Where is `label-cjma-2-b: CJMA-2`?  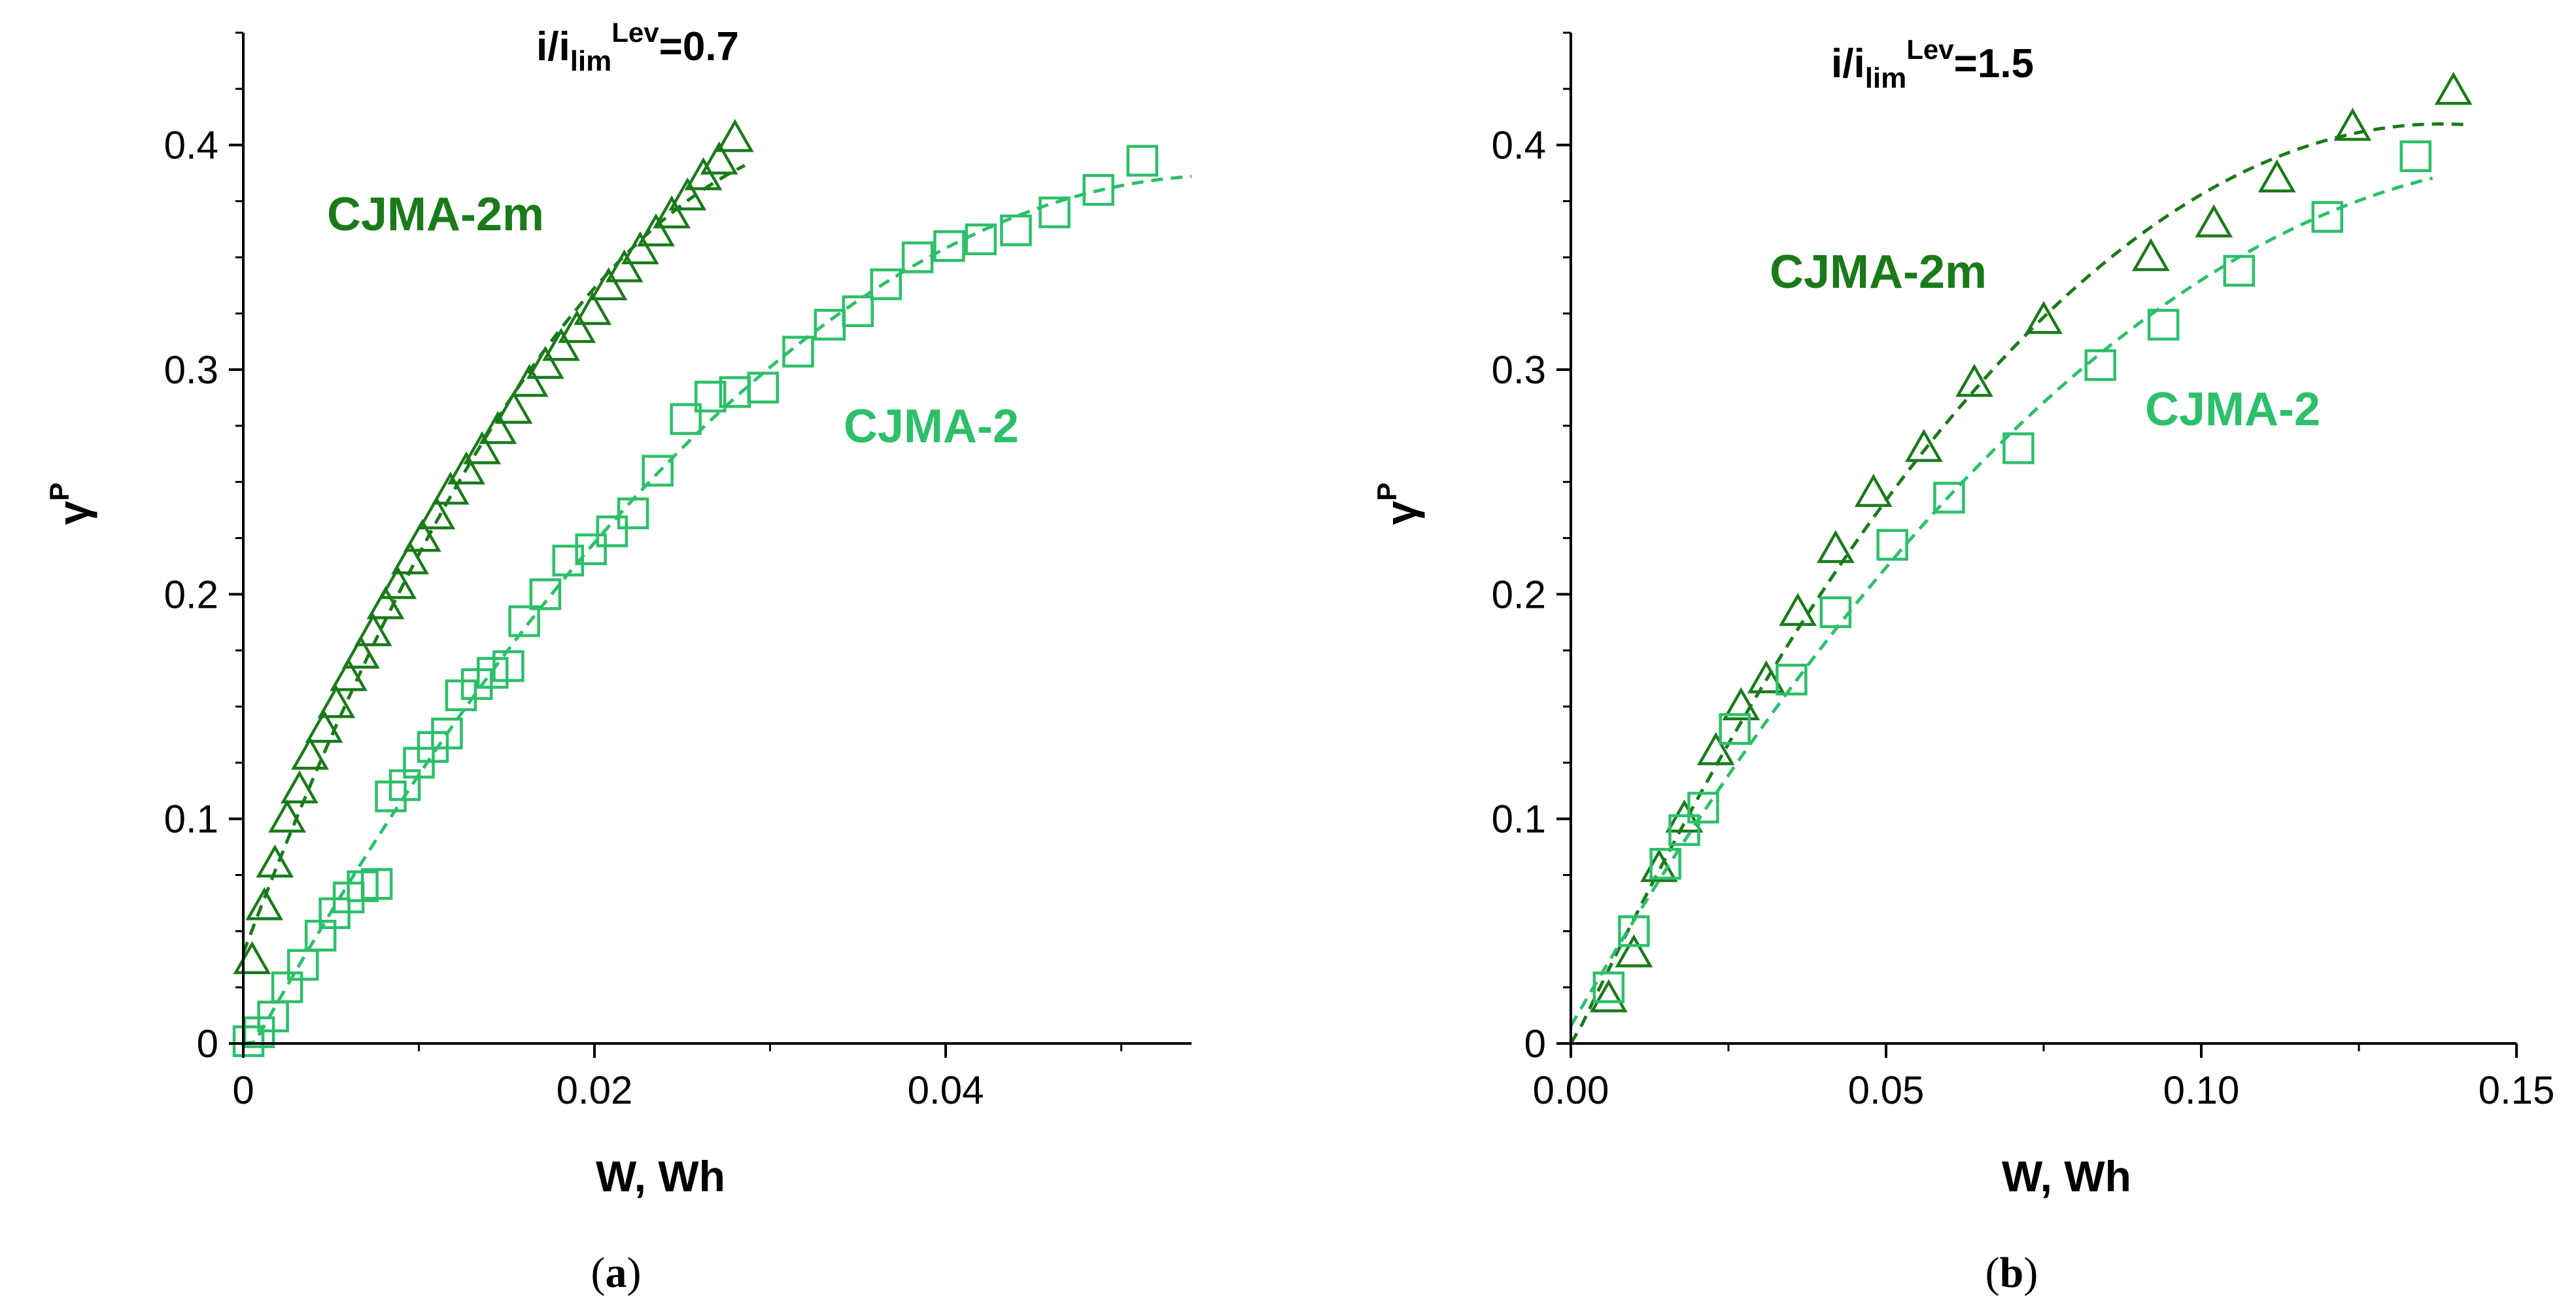
label-cjma-2-b: CJMA-2 is located at coordinates (2232, 410).